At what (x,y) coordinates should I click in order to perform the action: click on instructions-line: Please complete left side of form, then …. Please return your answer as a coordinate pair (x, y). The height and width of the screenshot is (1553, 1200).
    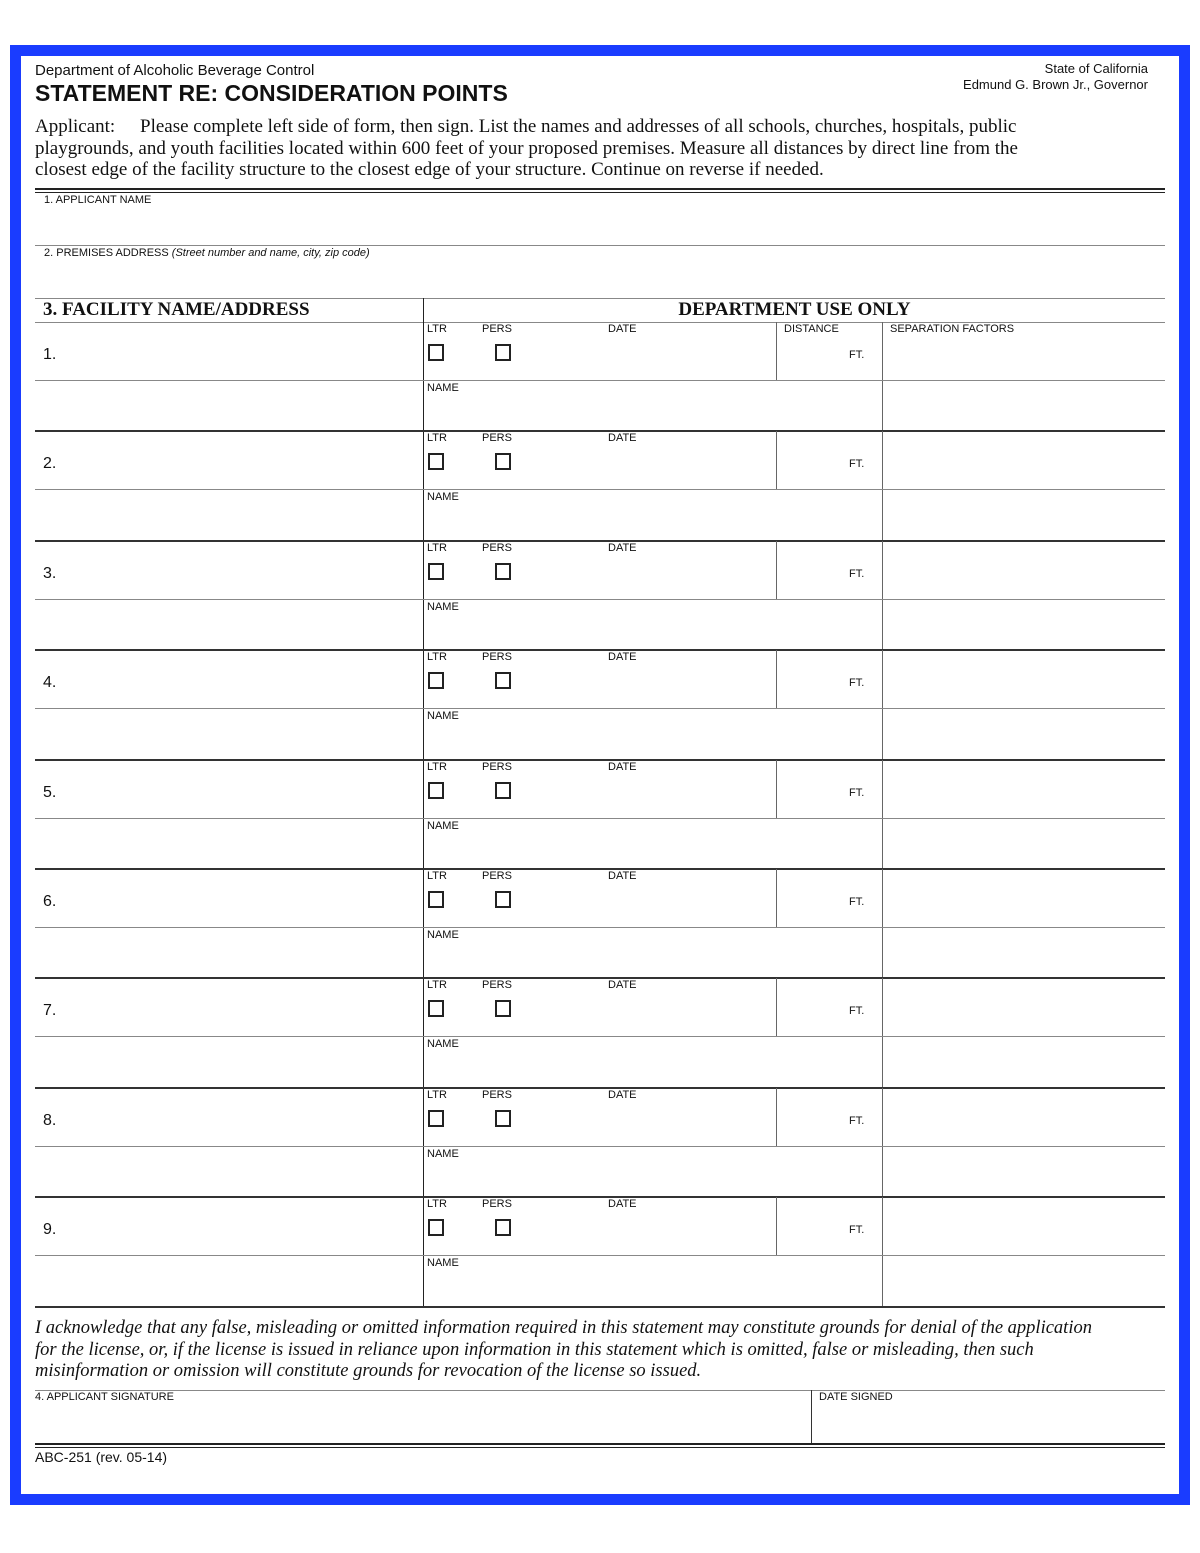
    Looking at the image, I should click on (578, 126).